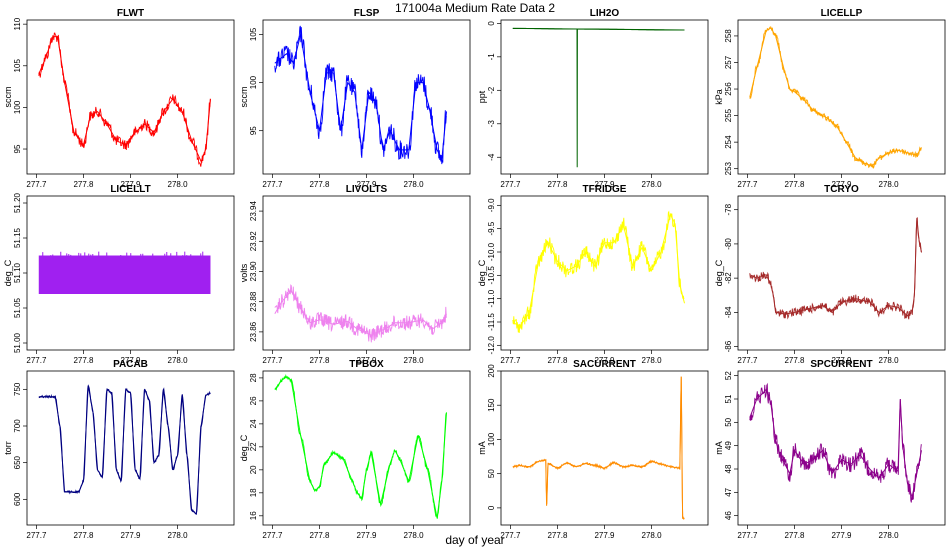  What do you see at coordinates (253, 492) in the screenshot?
I see `y-tick-label: 18` at bounding box center [253, 492].